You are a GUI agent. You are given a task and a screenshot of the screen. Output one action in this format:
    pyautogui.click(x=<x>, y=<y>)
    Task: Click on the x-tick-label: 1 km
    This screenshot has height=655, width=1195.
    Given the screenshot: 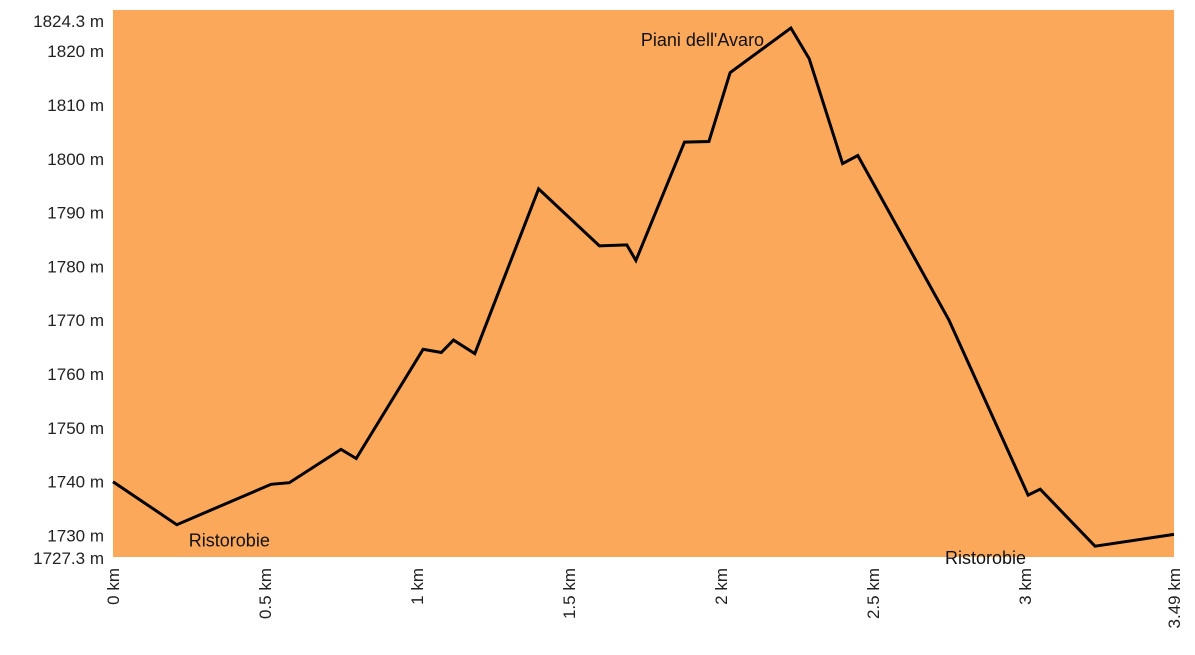 What is the action you would take?
    pyautogui.click(x=417, y=586)
    